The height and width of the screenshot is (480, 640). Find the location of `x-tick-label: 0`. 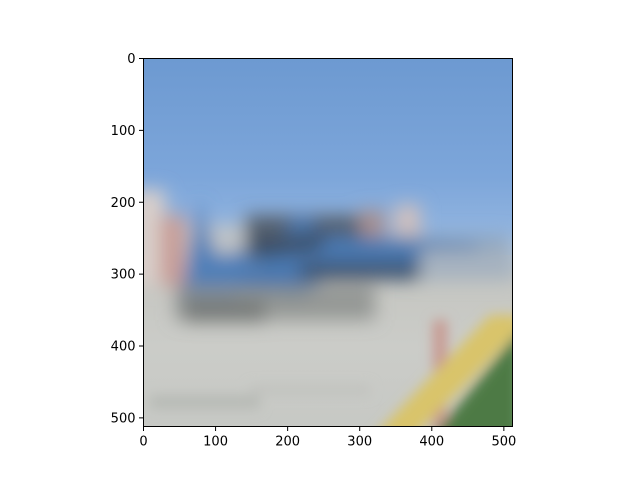

x-tick-label: 0 is located at coordinates (143, 442).